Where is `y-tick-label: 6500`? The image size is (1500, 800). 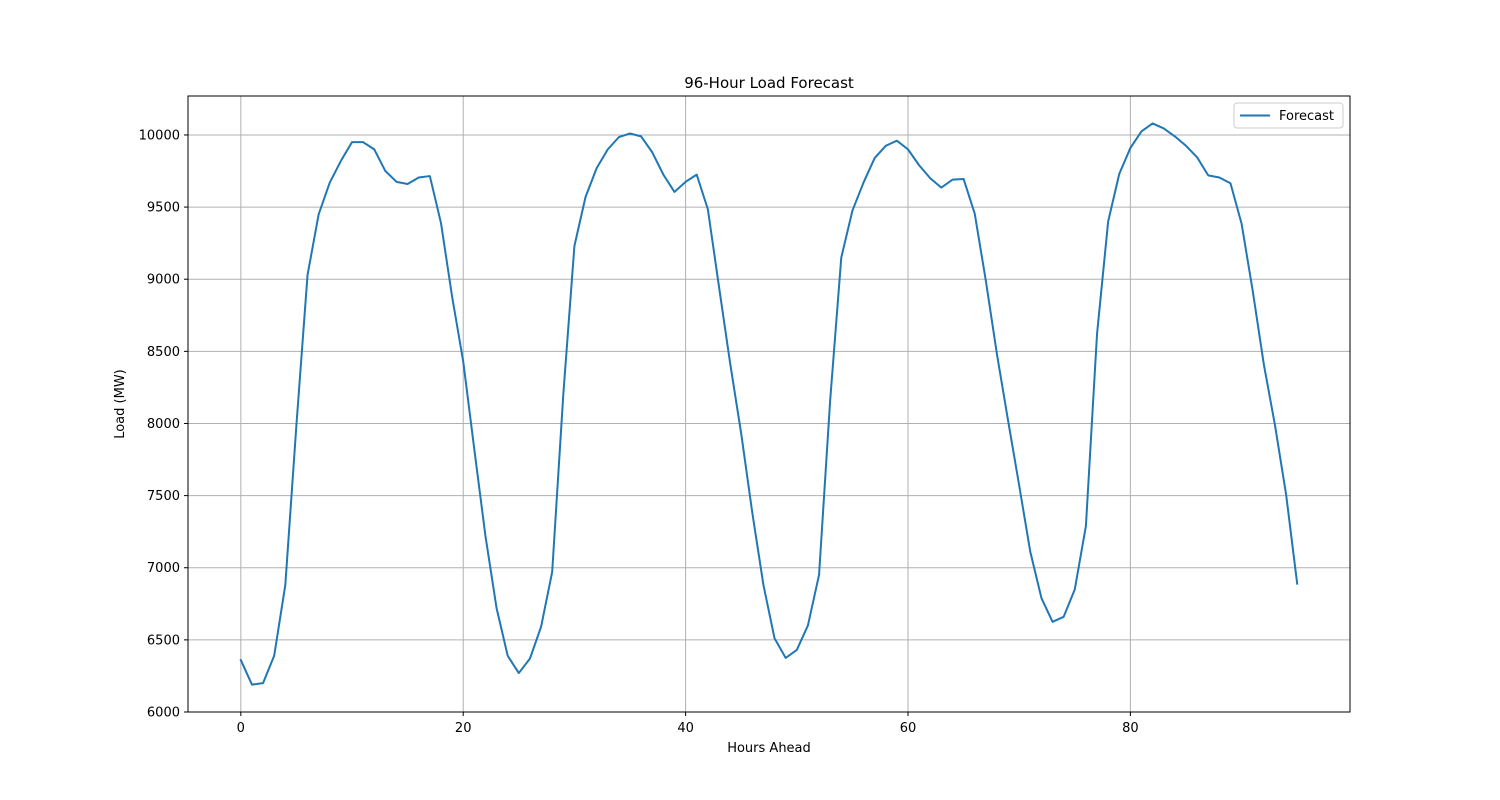
y-tick-label: 6500 is located at coordinates (163, 640).